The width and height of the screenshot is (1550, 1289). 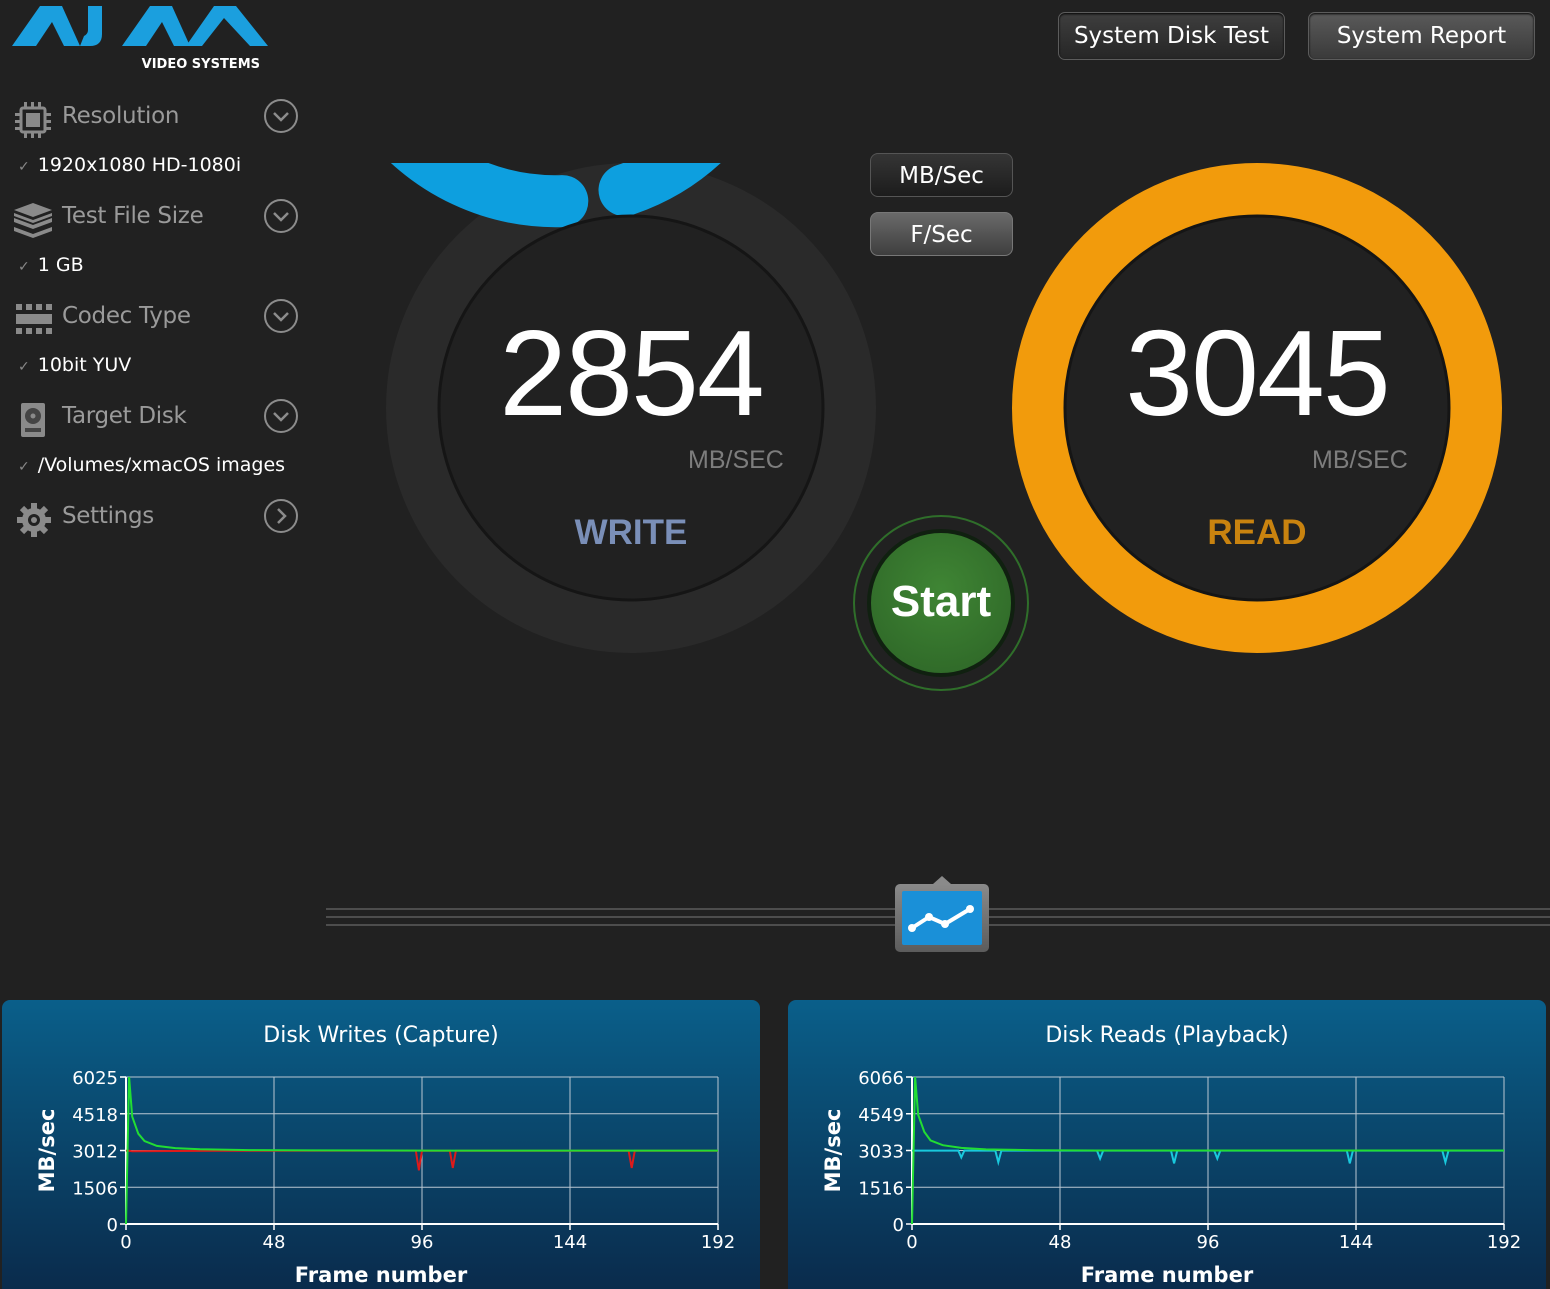 I want to click on read-label: READ, so click(x=1257, y=532).